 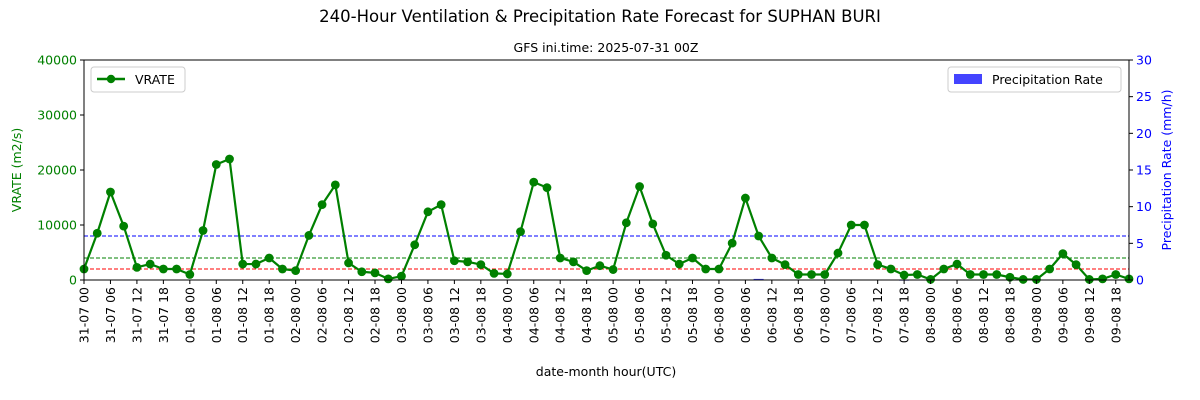 I want to click on x-tick-label: 06-08 18, so click(x=798, y=315).